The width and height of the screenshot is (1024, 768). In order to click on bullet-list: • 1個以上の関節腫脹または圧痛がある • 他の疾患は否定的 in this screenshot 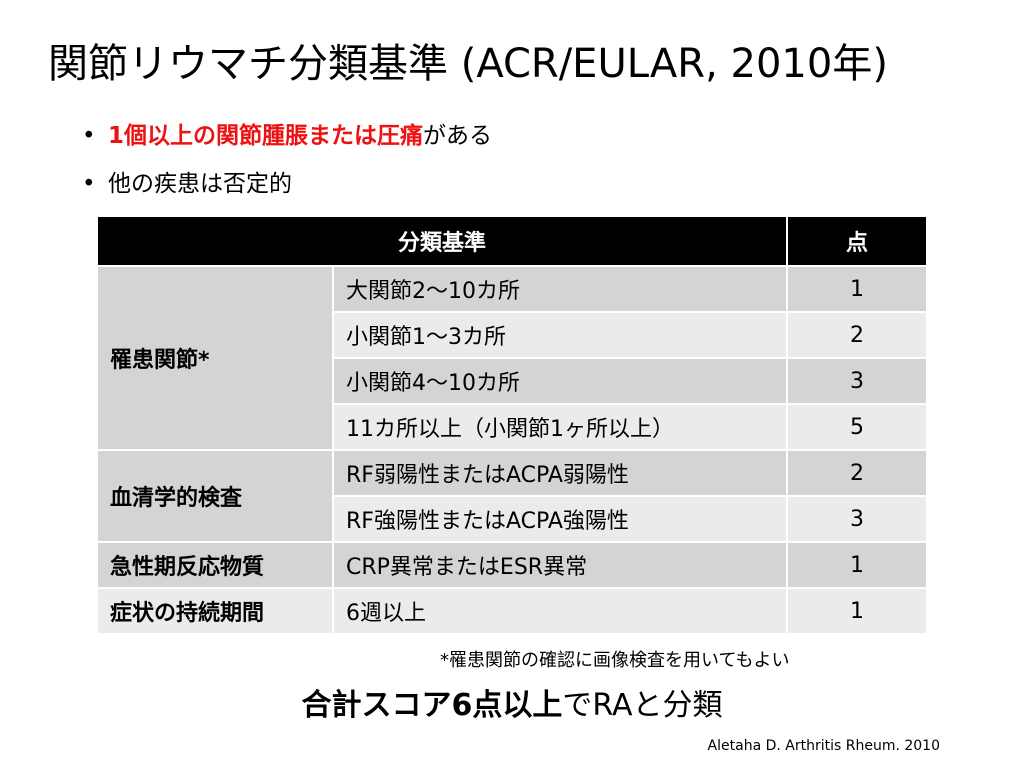, I will do `click(287, 166)`.